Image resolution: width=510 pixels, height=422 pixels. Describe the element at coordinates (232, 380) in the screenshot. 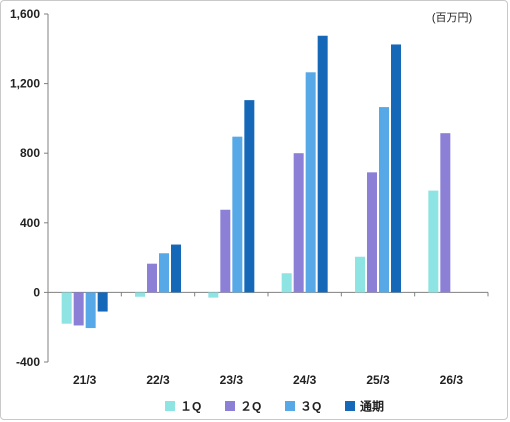

I see `x-tick-label: 23/3` at that location.